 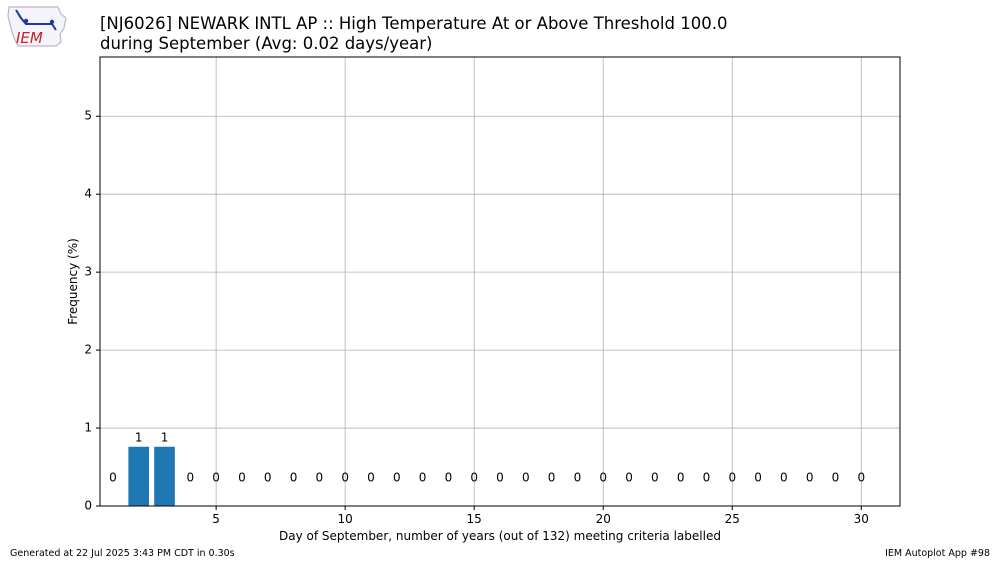 What do you see at coordinates (320, 477) in the screenshot?
I see `bar-label-day-9: 0` at bounding box center [320, 477].